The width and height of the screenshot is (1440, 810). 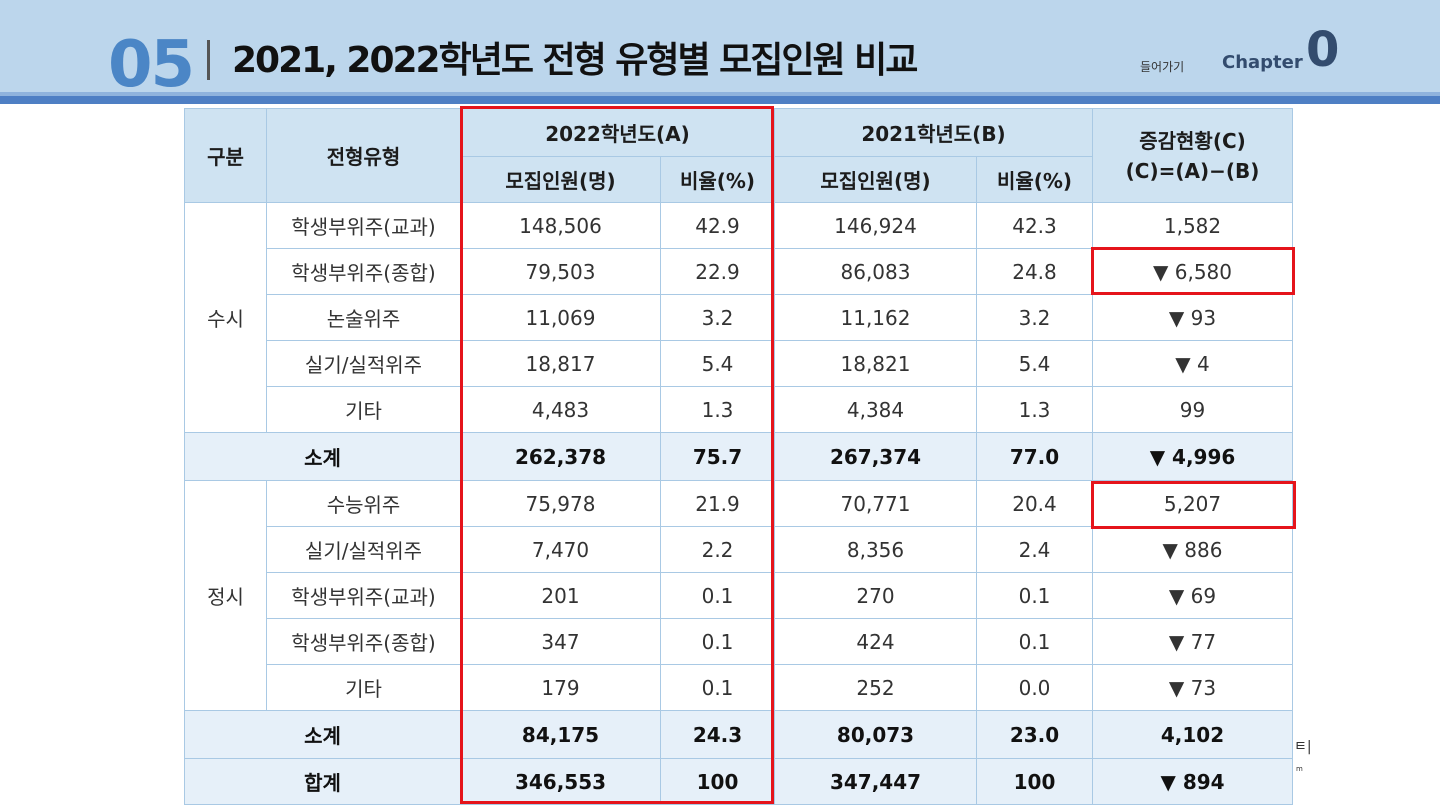 What do you see at coordinates (1193, 781) in the screenshot?
I see `total-change: ▼ 894` at bounding box center [1193, 781].